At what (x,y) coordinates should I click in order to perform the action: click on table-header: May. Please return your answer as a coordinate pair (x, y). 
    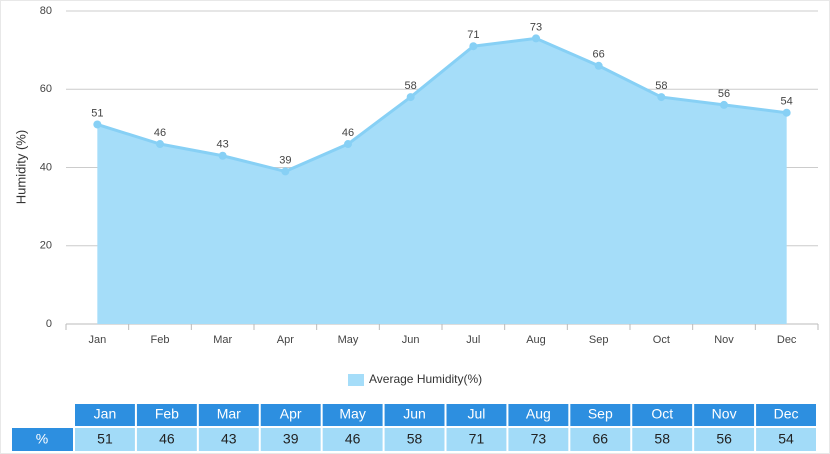
    Looking at the image, I should click on (352, 414).